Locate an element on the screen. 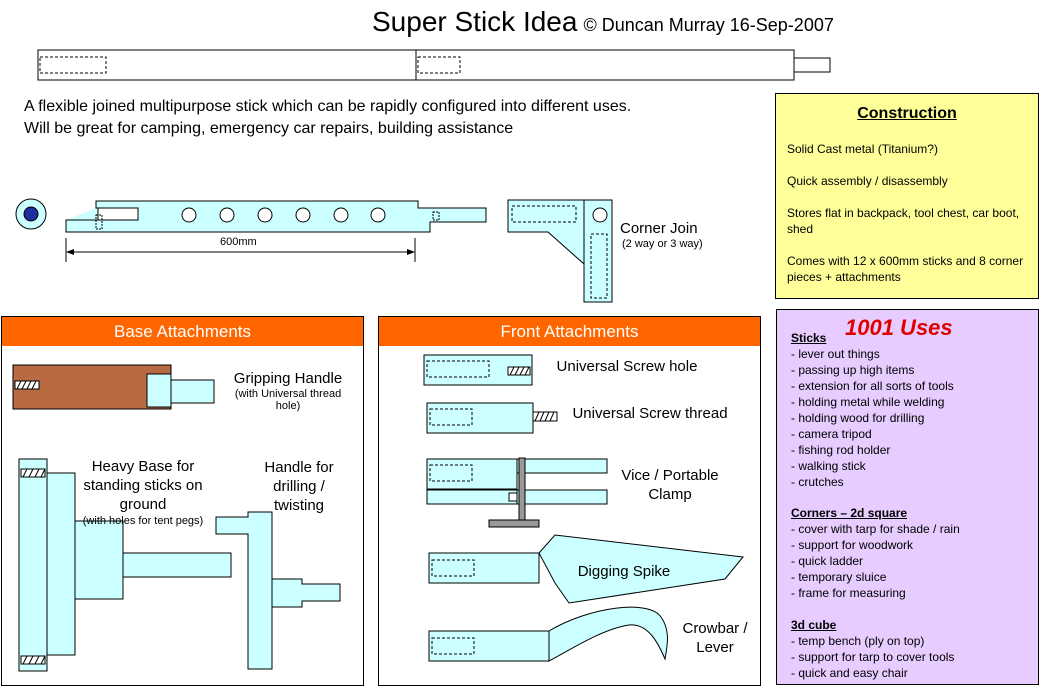 Image resolution: width=1041 pixels, height=687 pixels. list-item: - temporary sluice is located at coordinates (839, 577).